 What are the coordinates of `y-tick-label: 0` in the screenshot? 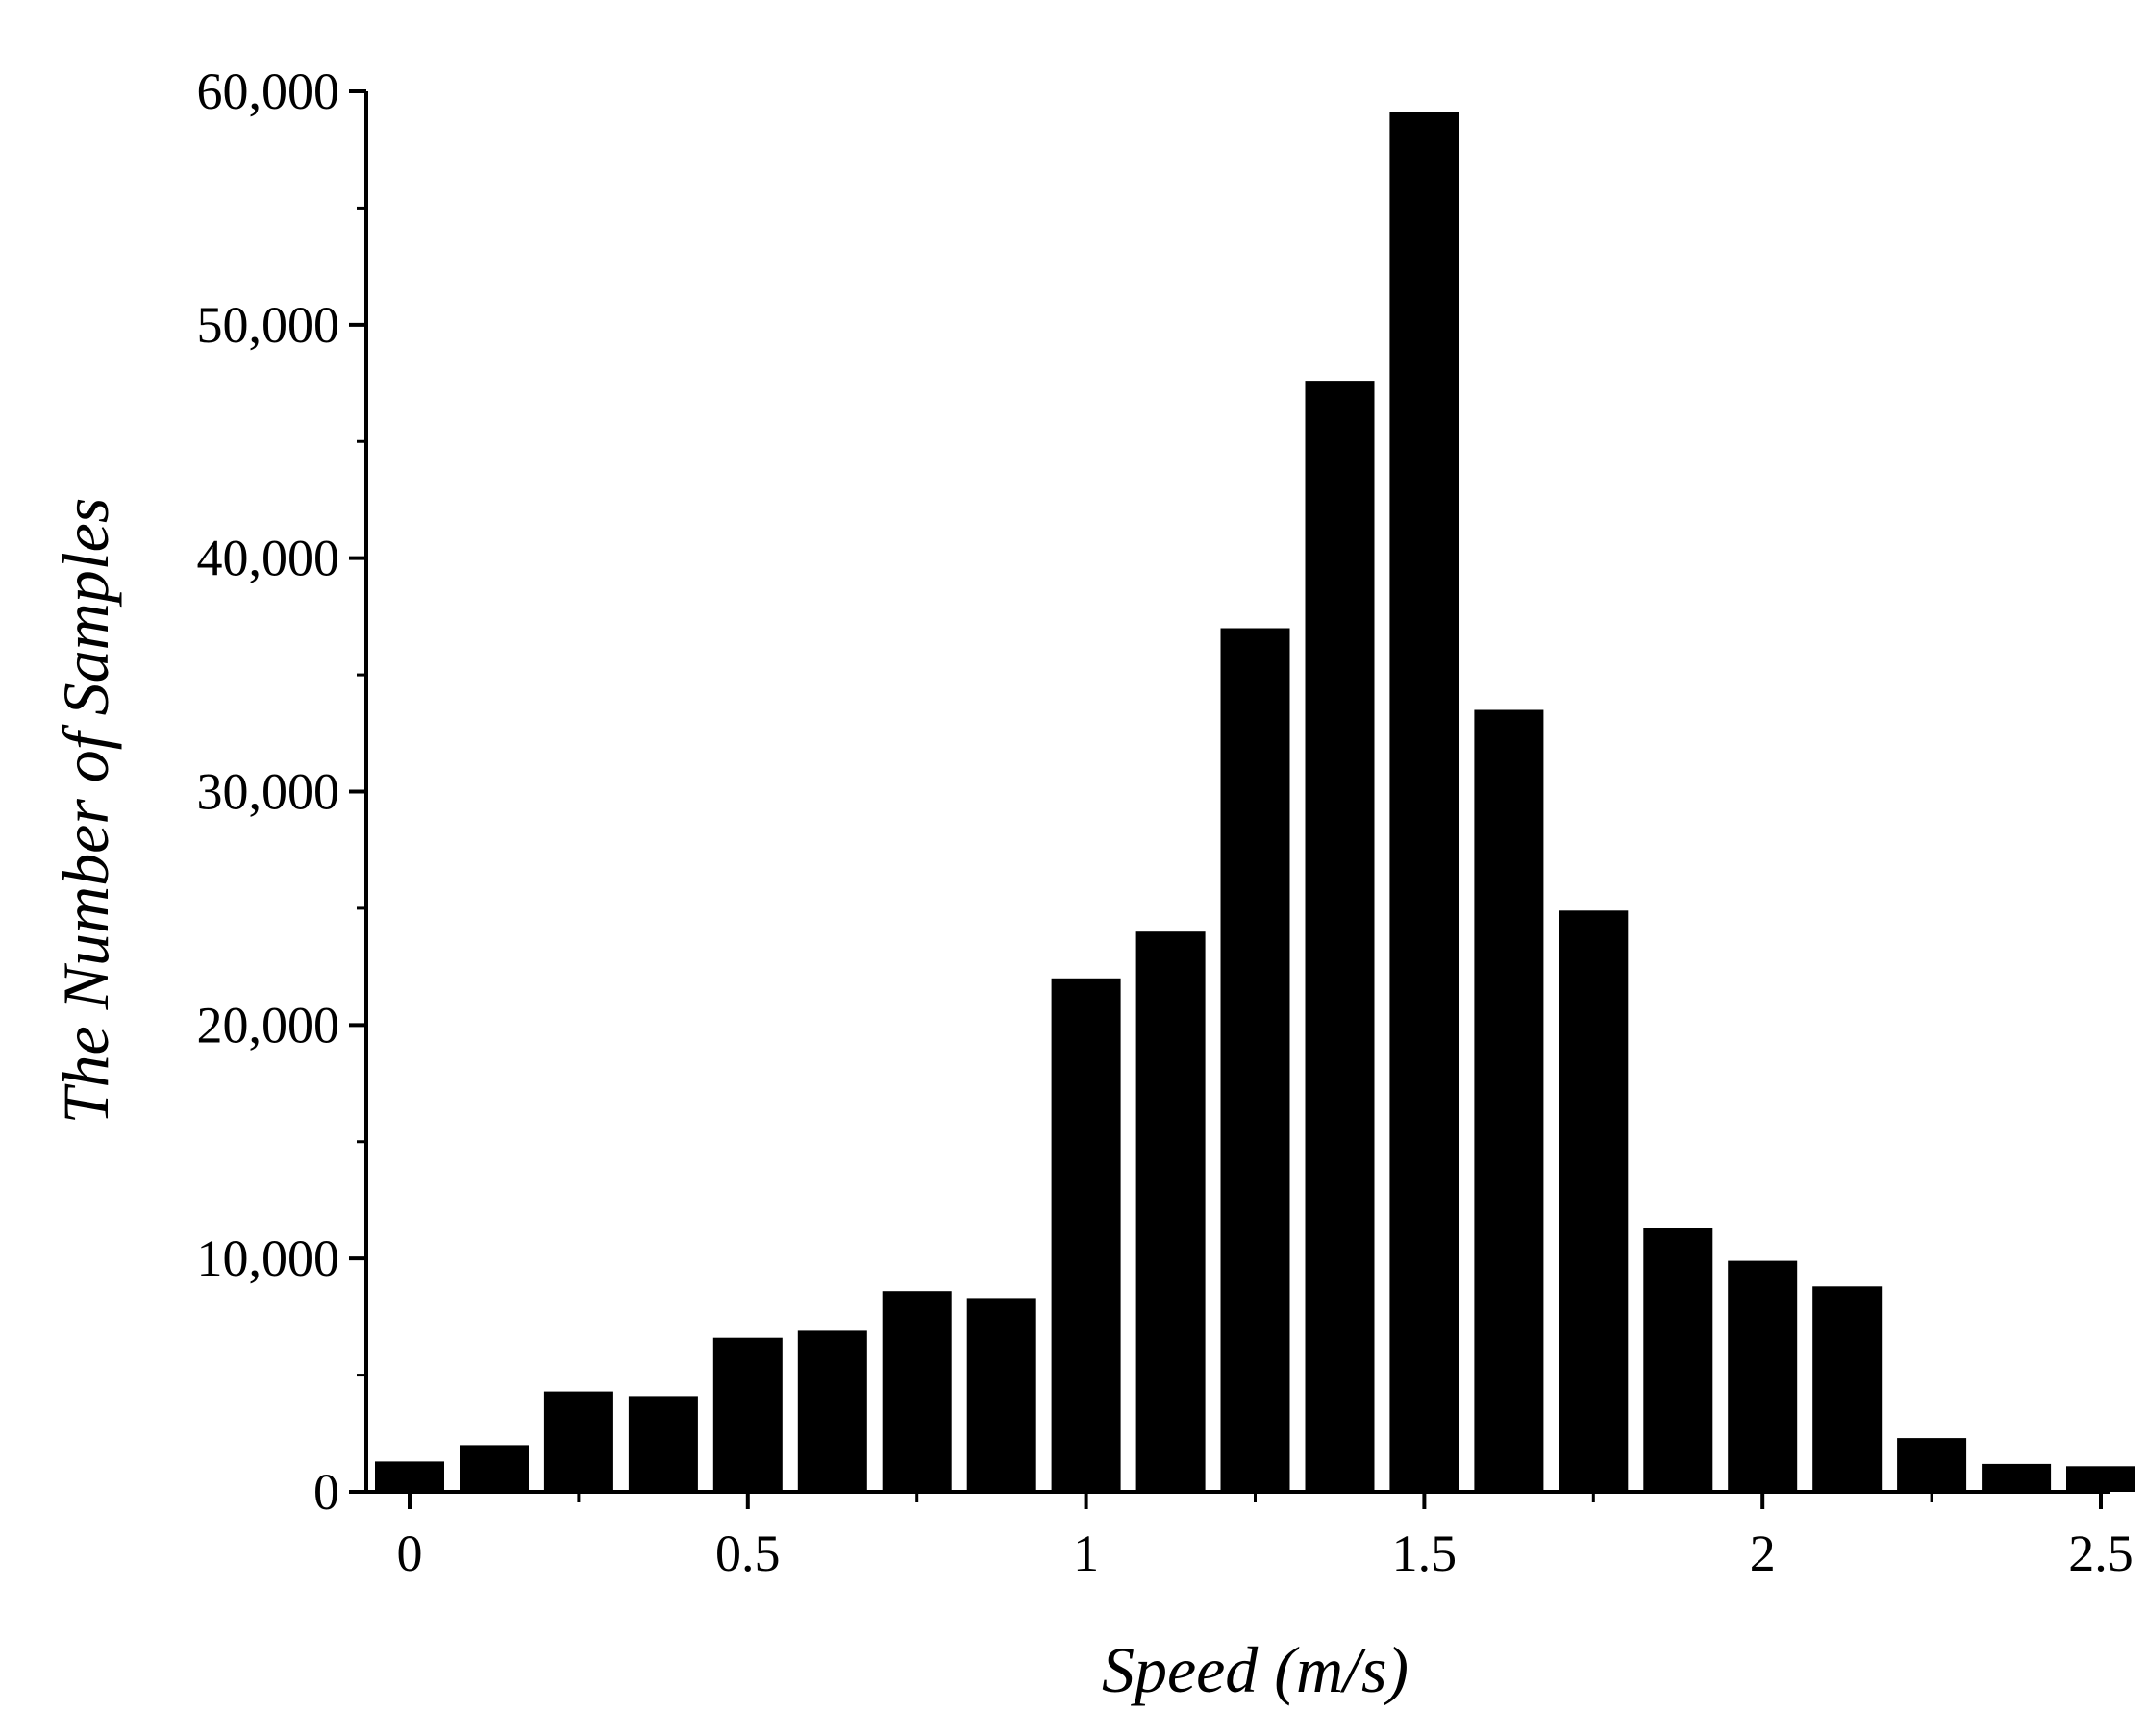 It's located at (326, 1492).